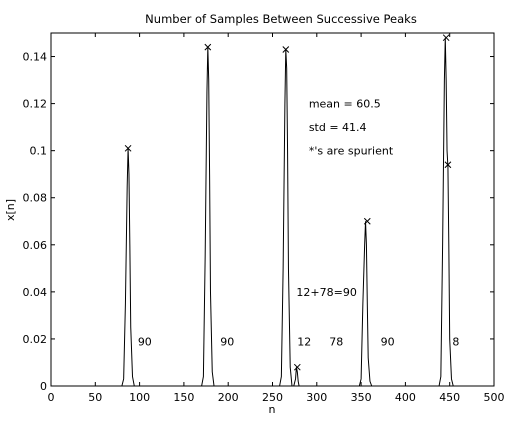  What do you see at coordinates (35, 245) in the screenshot?
I see `y-tick-label: 0.06` at bounding box center [35, 245].